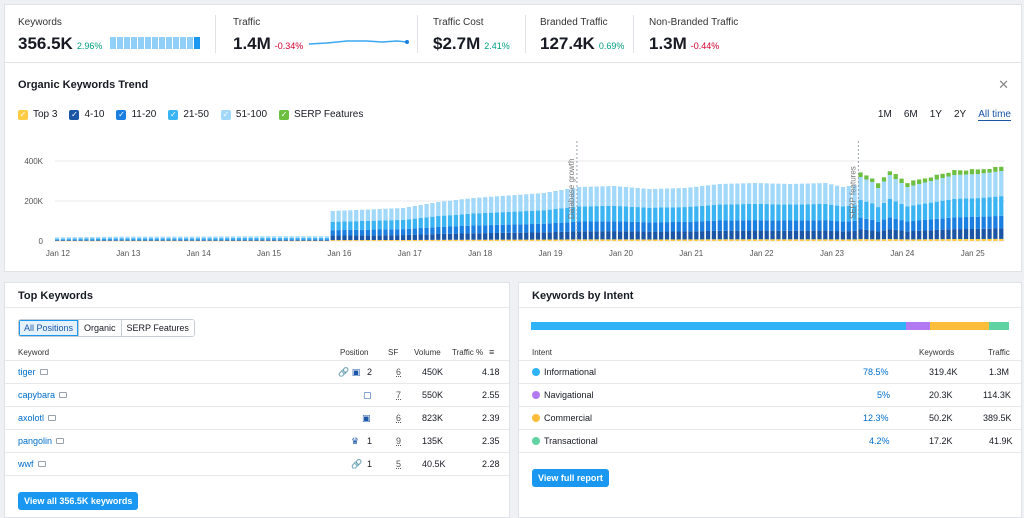 The height and width of the screenshot is (518, 1024). I want to click on keyword-link: capybara, so click(43, 395).